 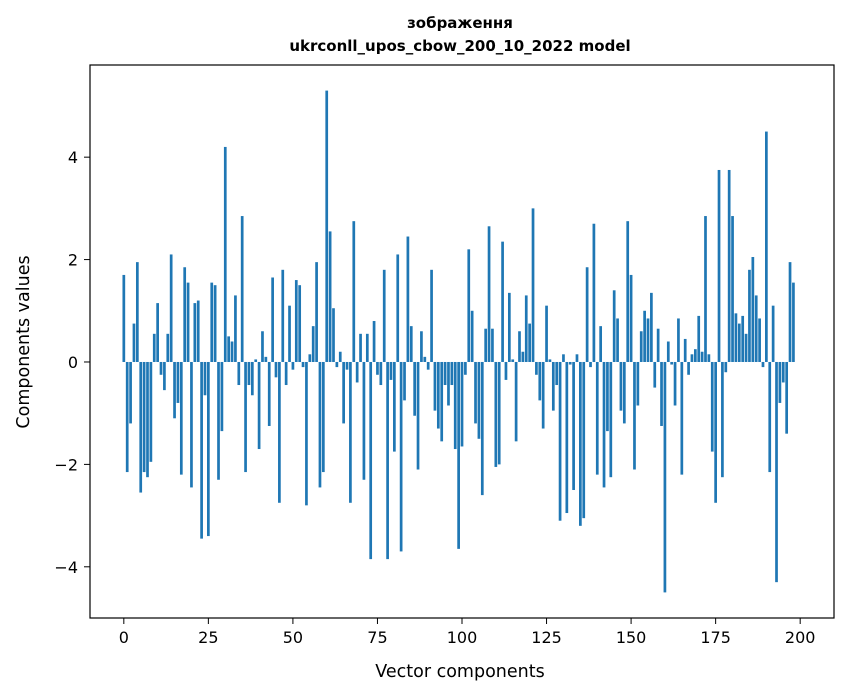 I want to click on x-axis-ticks: 0 25 50 75 100 125 150 175 200, so click(x=467, y=632).